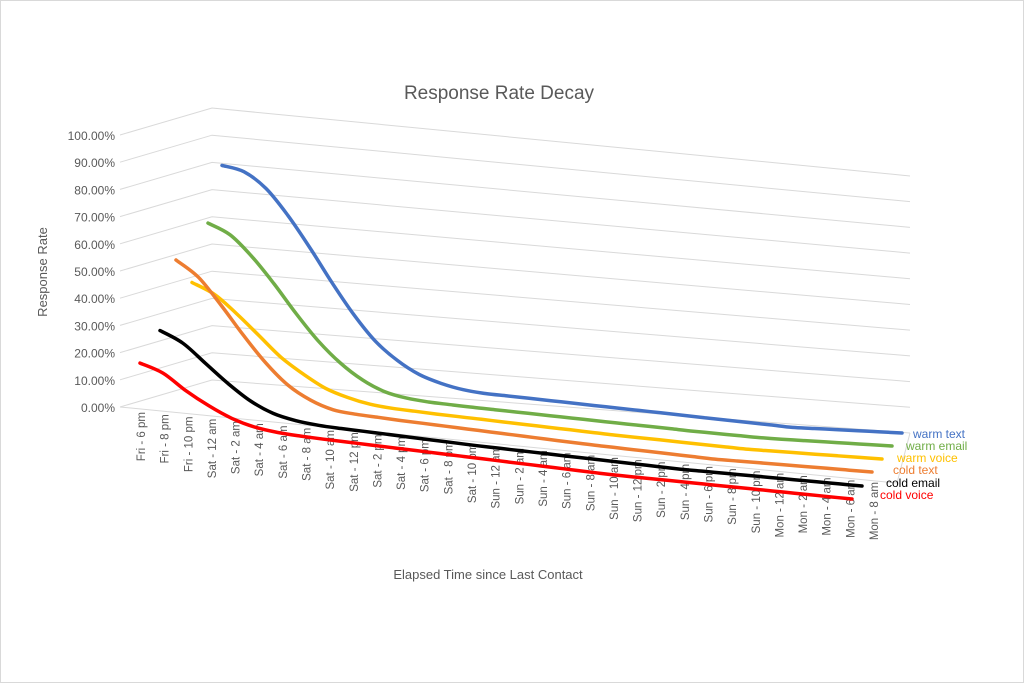  Describe the element at coordinates (189, 445) in the screenshot. I see `x-tick-label: Fri - 10 pm` at that location.